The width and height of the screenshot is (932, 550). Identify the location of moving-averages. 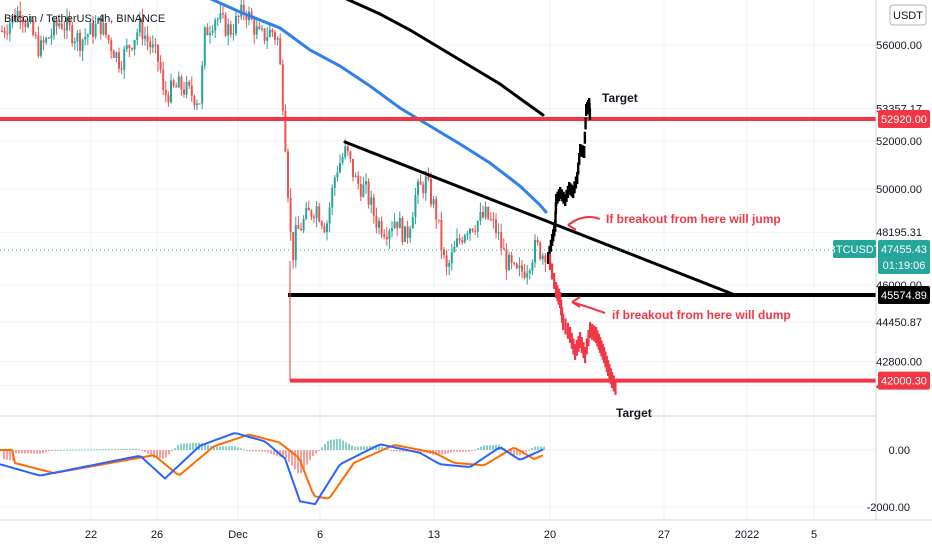
(378, 107).